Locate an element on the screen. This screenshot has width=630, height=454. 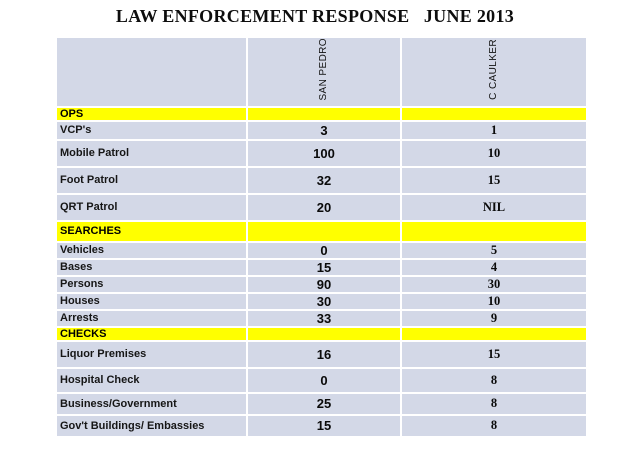
table-row: Bases 15 4 is located at coordinates (321, 267).